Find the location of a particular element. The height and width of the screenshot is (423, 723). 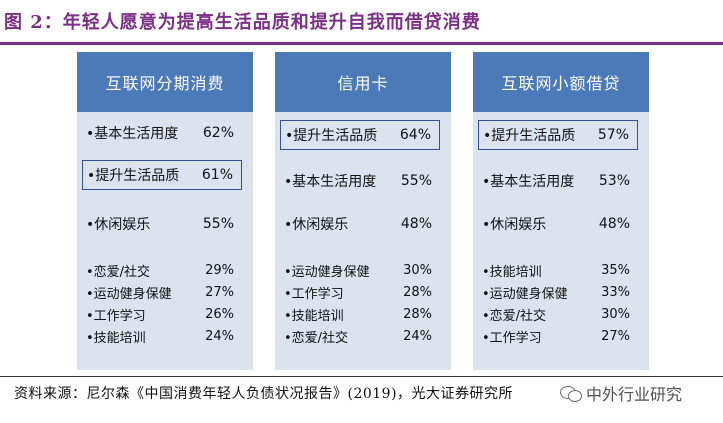

highlighted-item: •提升生活品质 64% is located at coordinates (360, 135).